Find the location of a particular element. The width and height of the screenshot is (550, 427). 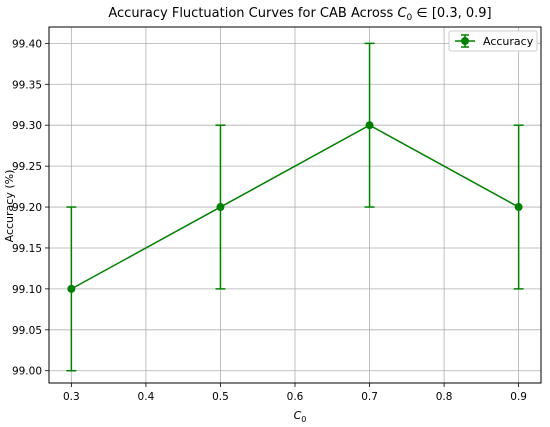

x-axis-label-var: C is located at coordinates (298, 415).